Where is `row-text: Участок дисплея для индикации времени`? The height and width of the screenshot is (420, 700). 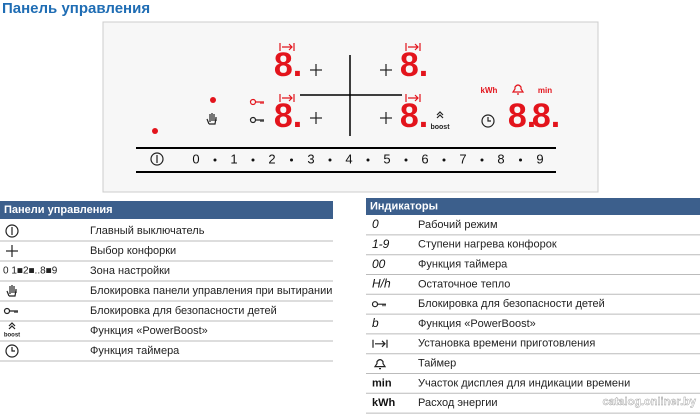
row-text: Участок дисплея для индикации времени is located at coordinates (524, 383).